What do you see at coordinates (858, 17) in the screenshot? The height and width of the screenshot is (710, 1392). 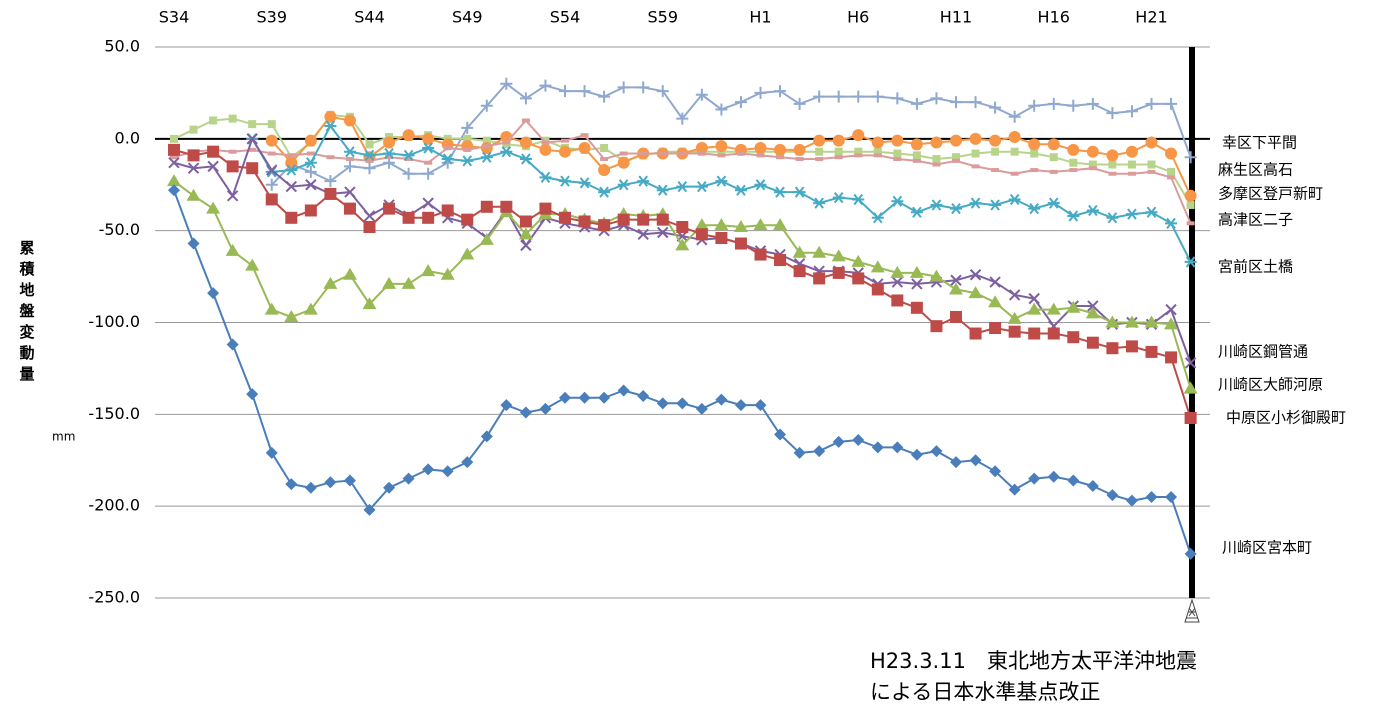 I see `x-tick-label: H6` at bounding box center [858, 17].